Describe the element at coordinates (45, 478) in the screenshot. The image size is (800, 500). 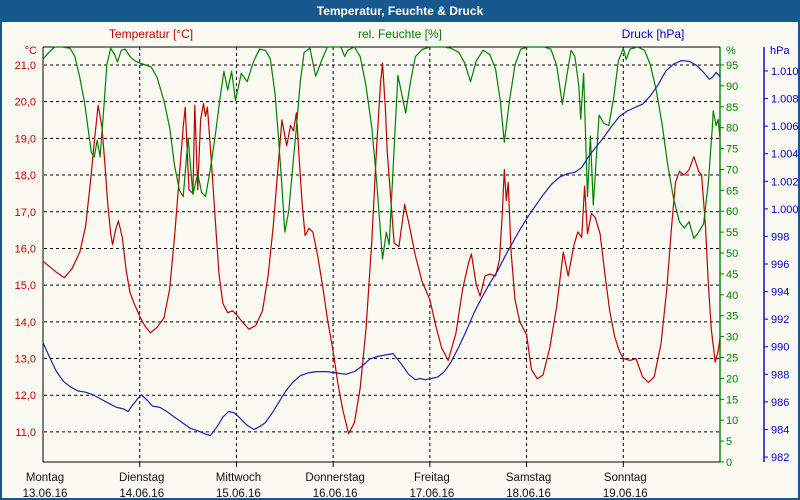
I see `weekday-label: Montag` at that location.